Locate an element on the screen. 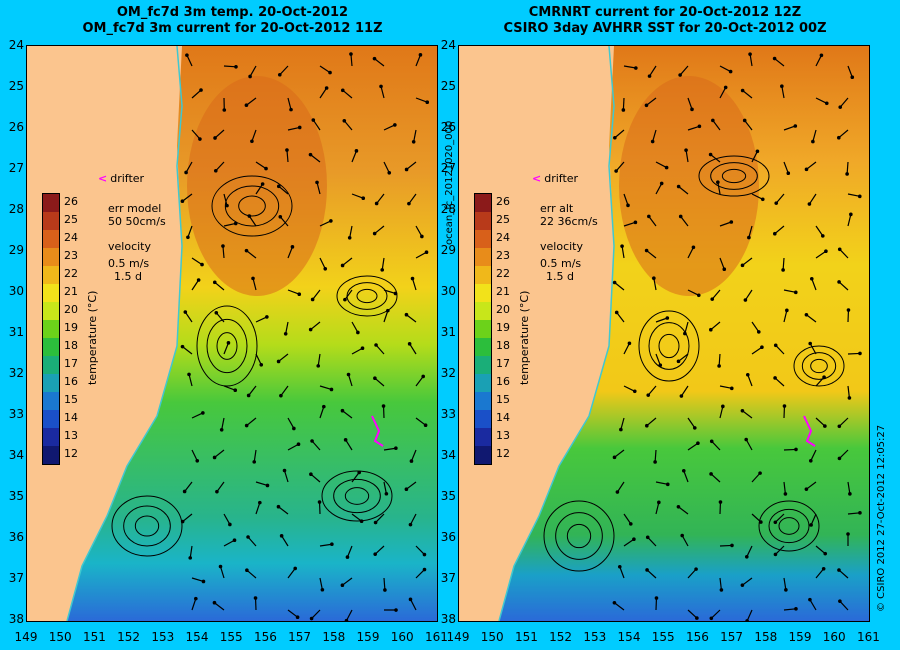  left-drifter-label: drifter is located at coordinates (127, 178).